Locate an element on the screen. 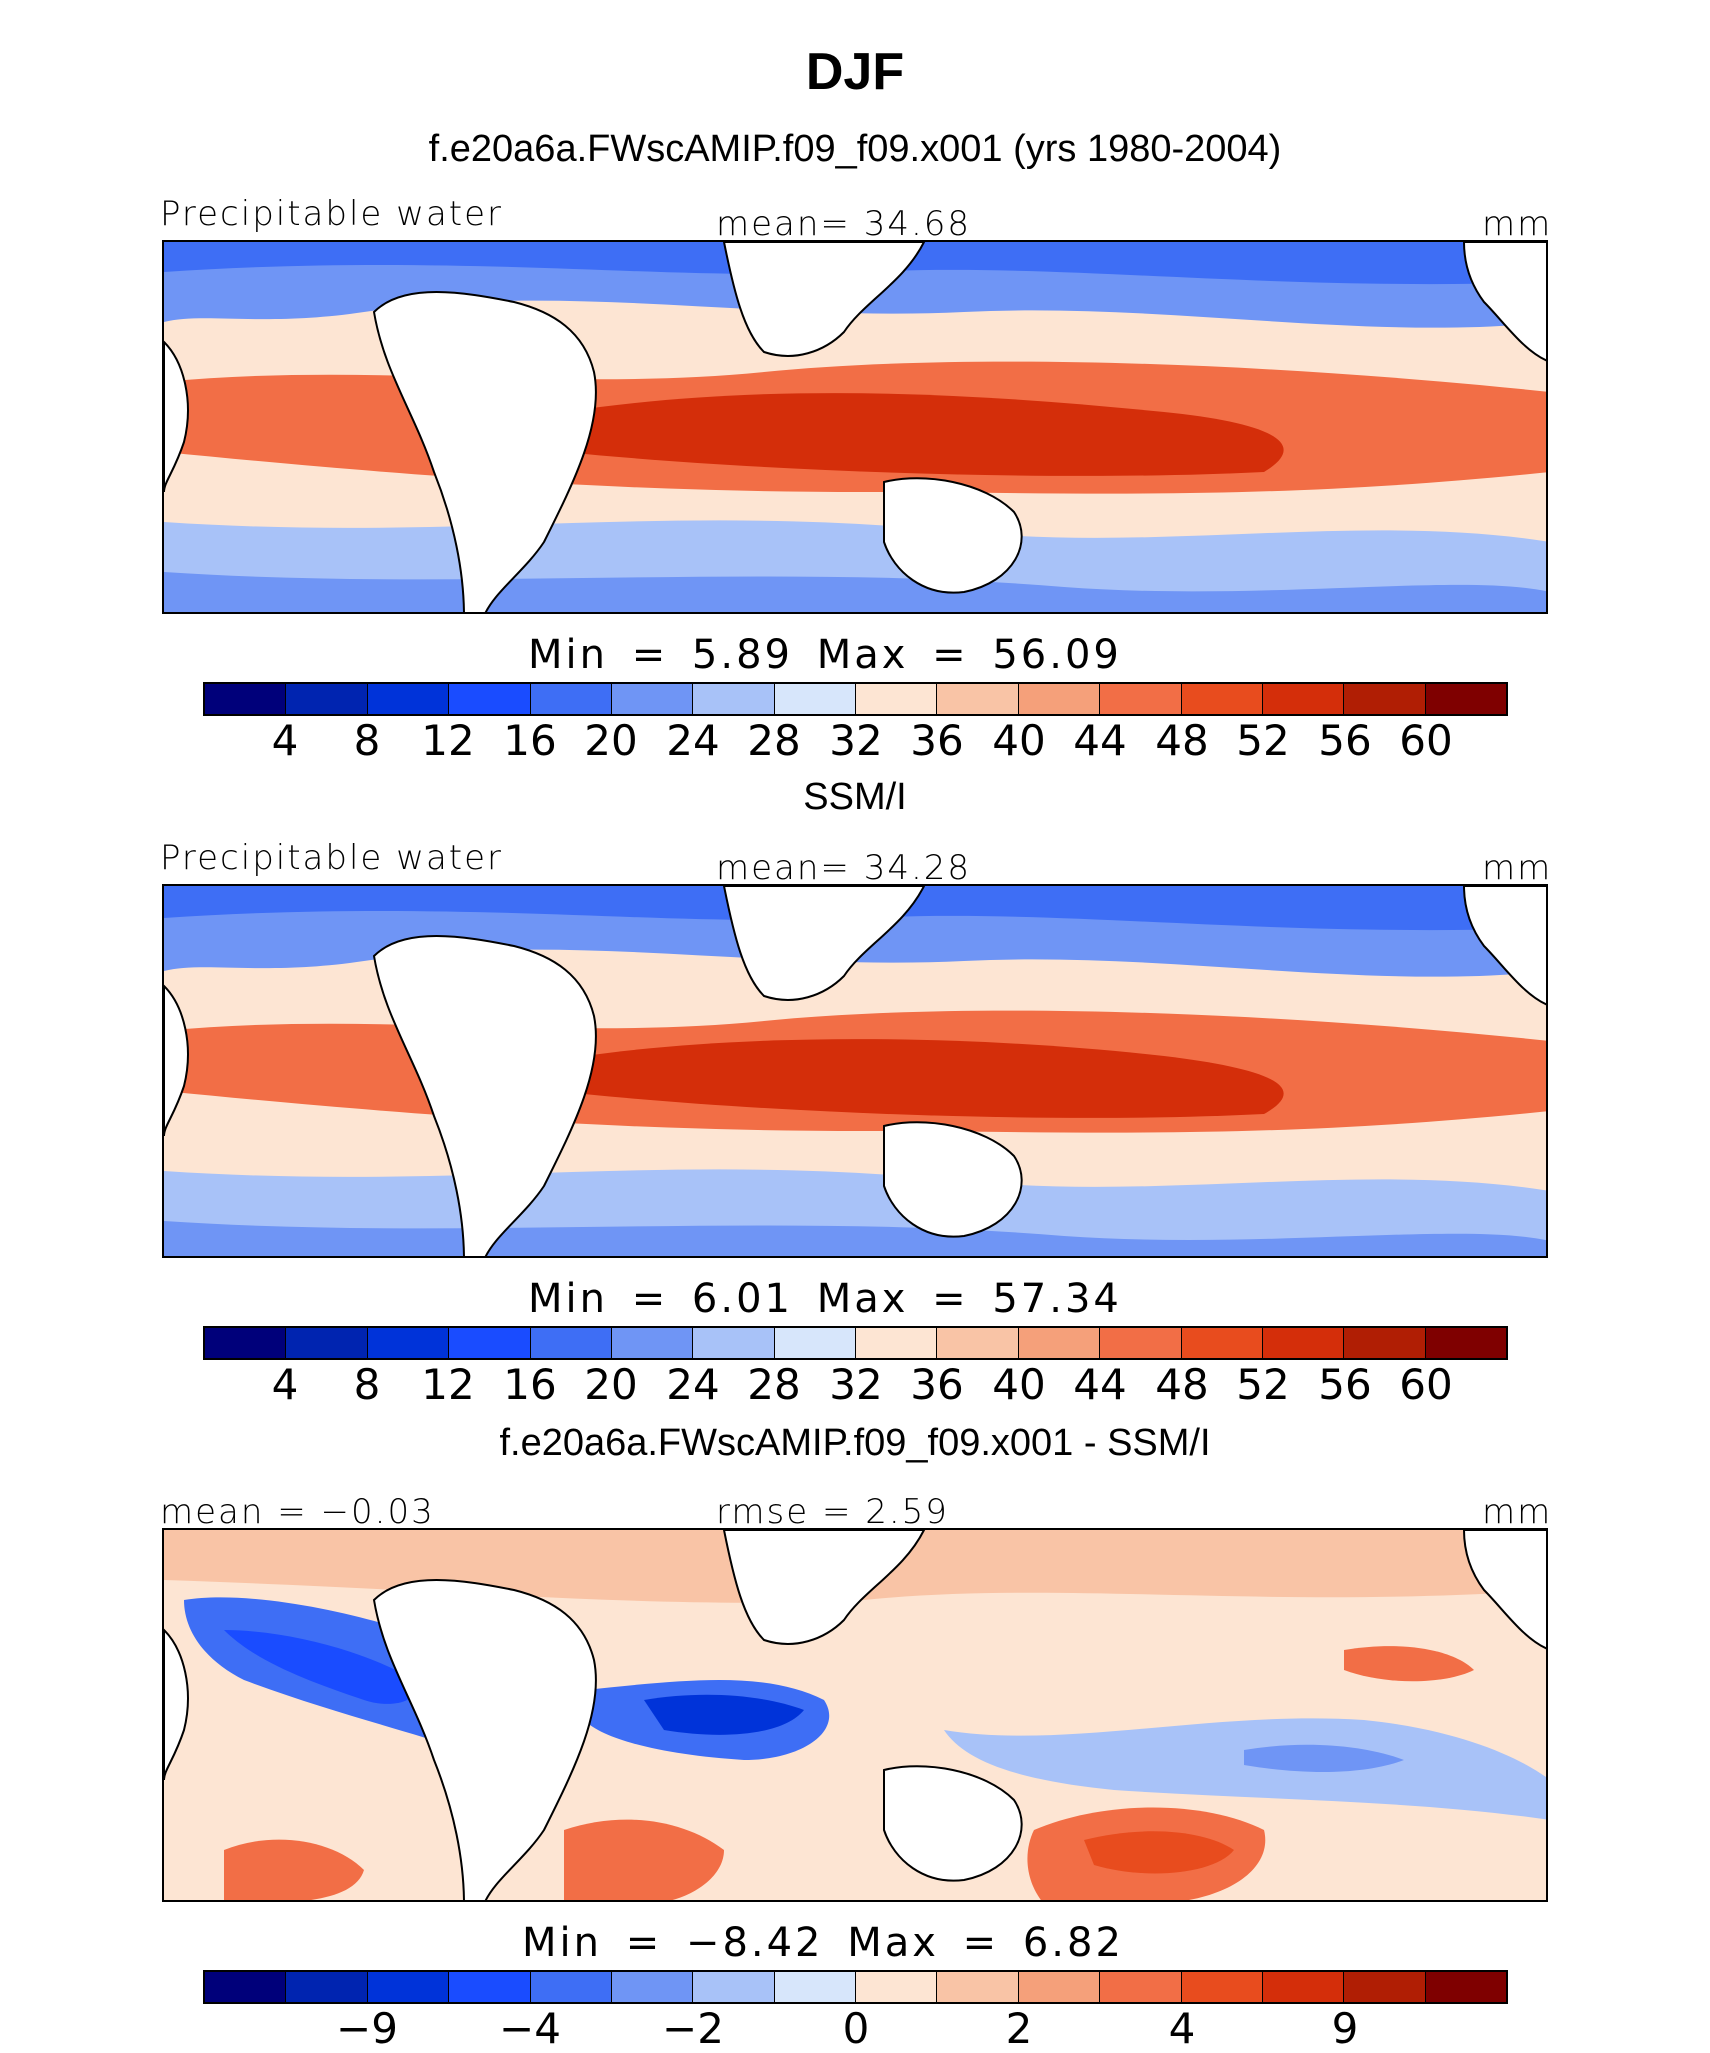 This screenshot has width=1710, height=2053. panel1-colorbar is located at coordinates (855, 699).